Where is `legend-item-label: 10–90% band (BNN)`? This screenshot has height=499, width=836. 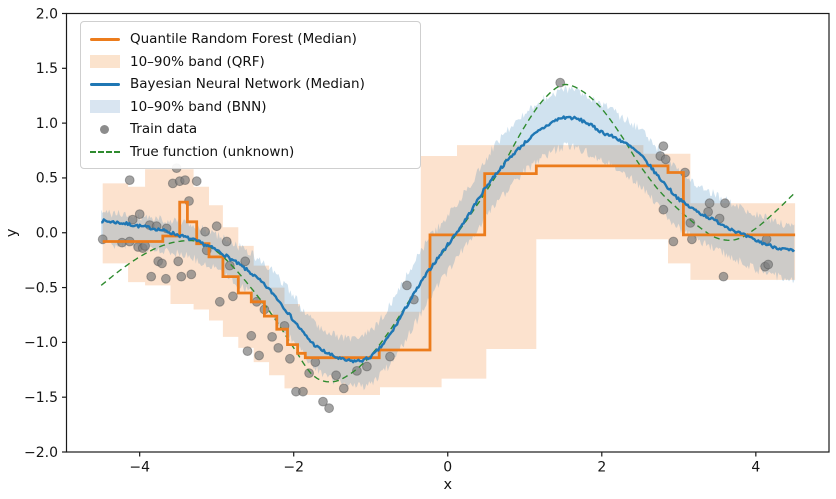 legend-item-label: 10–90% band (BNN) is located at coordinates (198, 106).